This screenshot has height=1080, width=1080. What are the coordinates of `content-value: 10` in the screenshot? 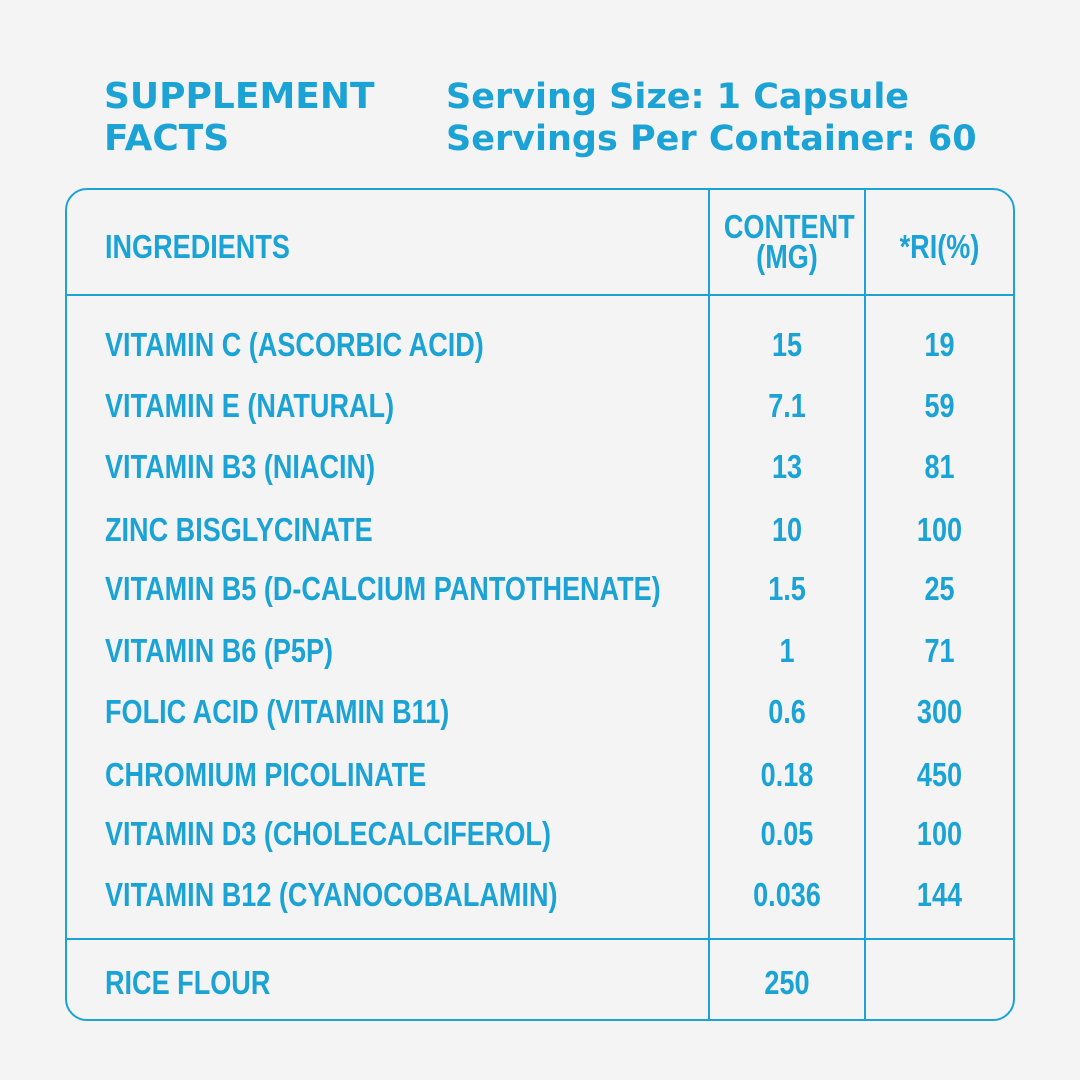 It's located at (787, 529).